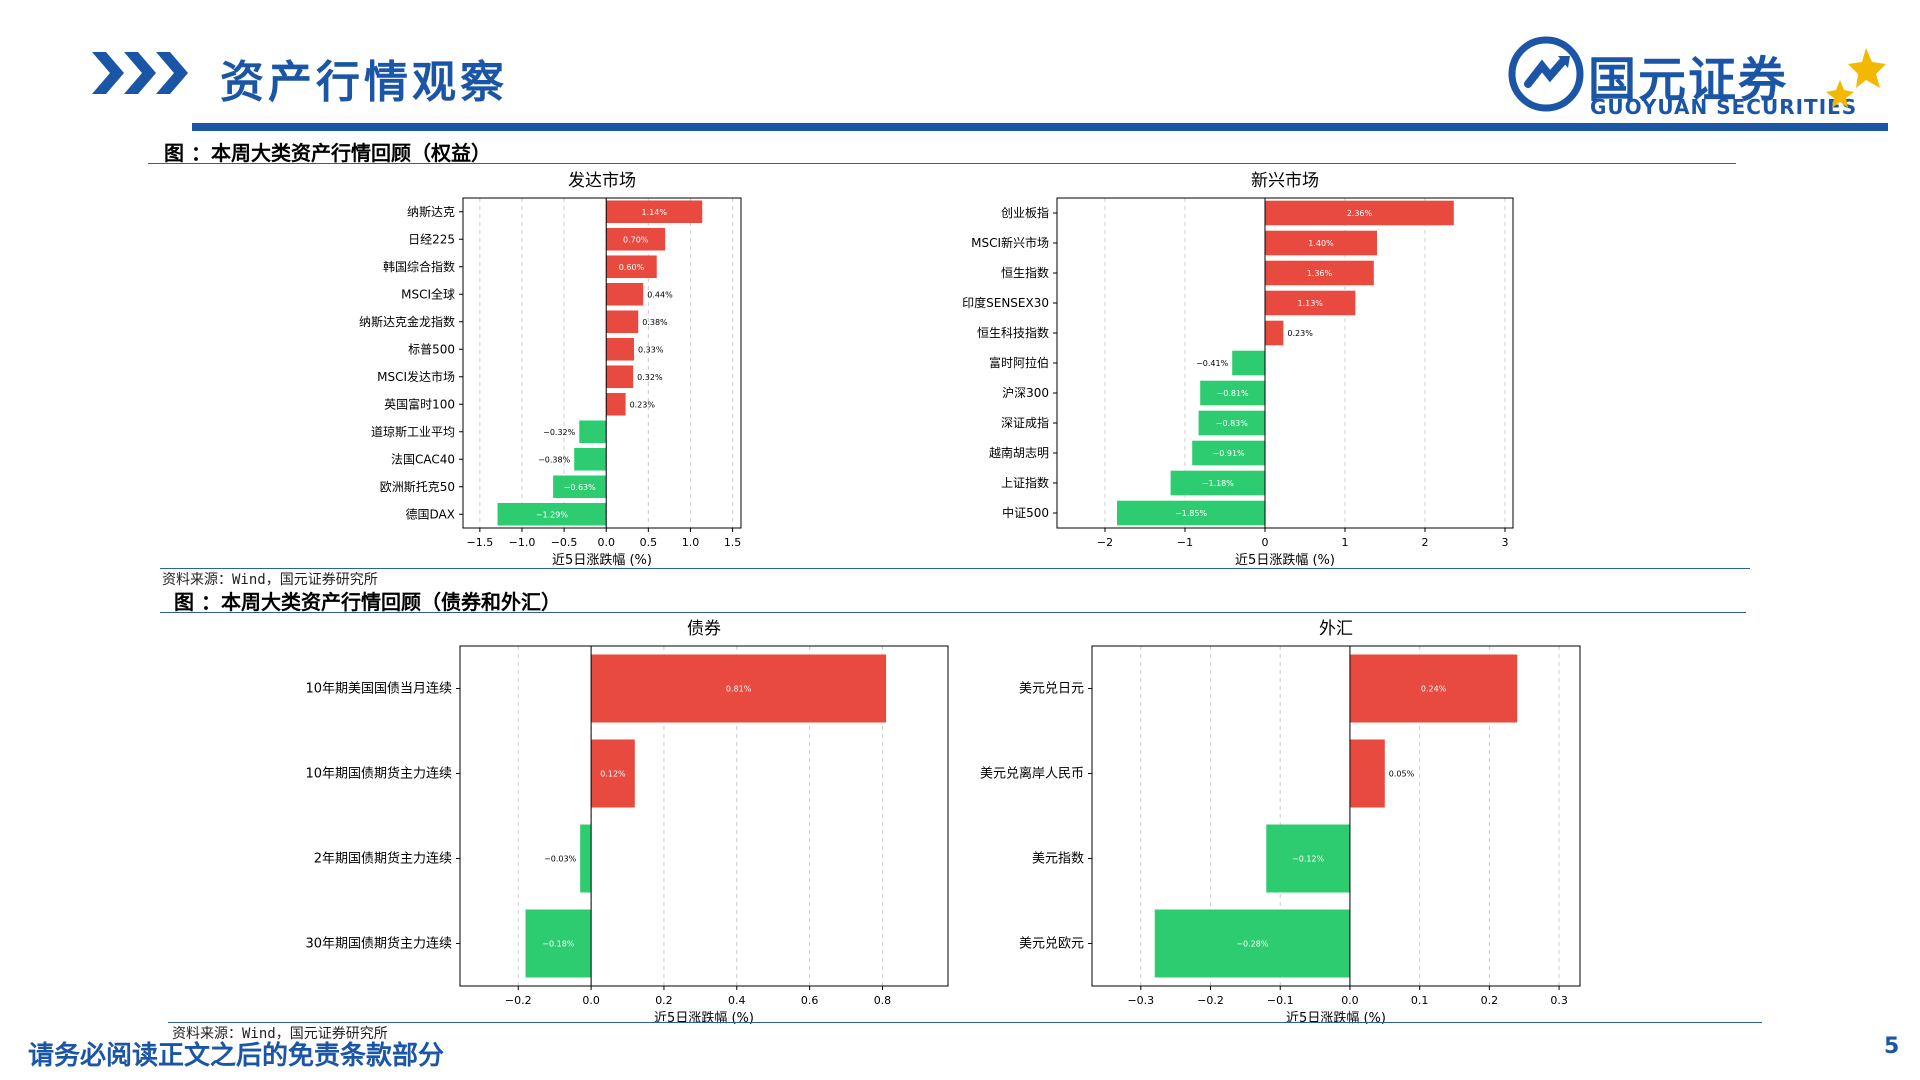 This screenshot has height=1080, width=1920. Describe the element at coordinates (1218, 483) in the screenshot. I see `data-label: −1.18%` at that location.